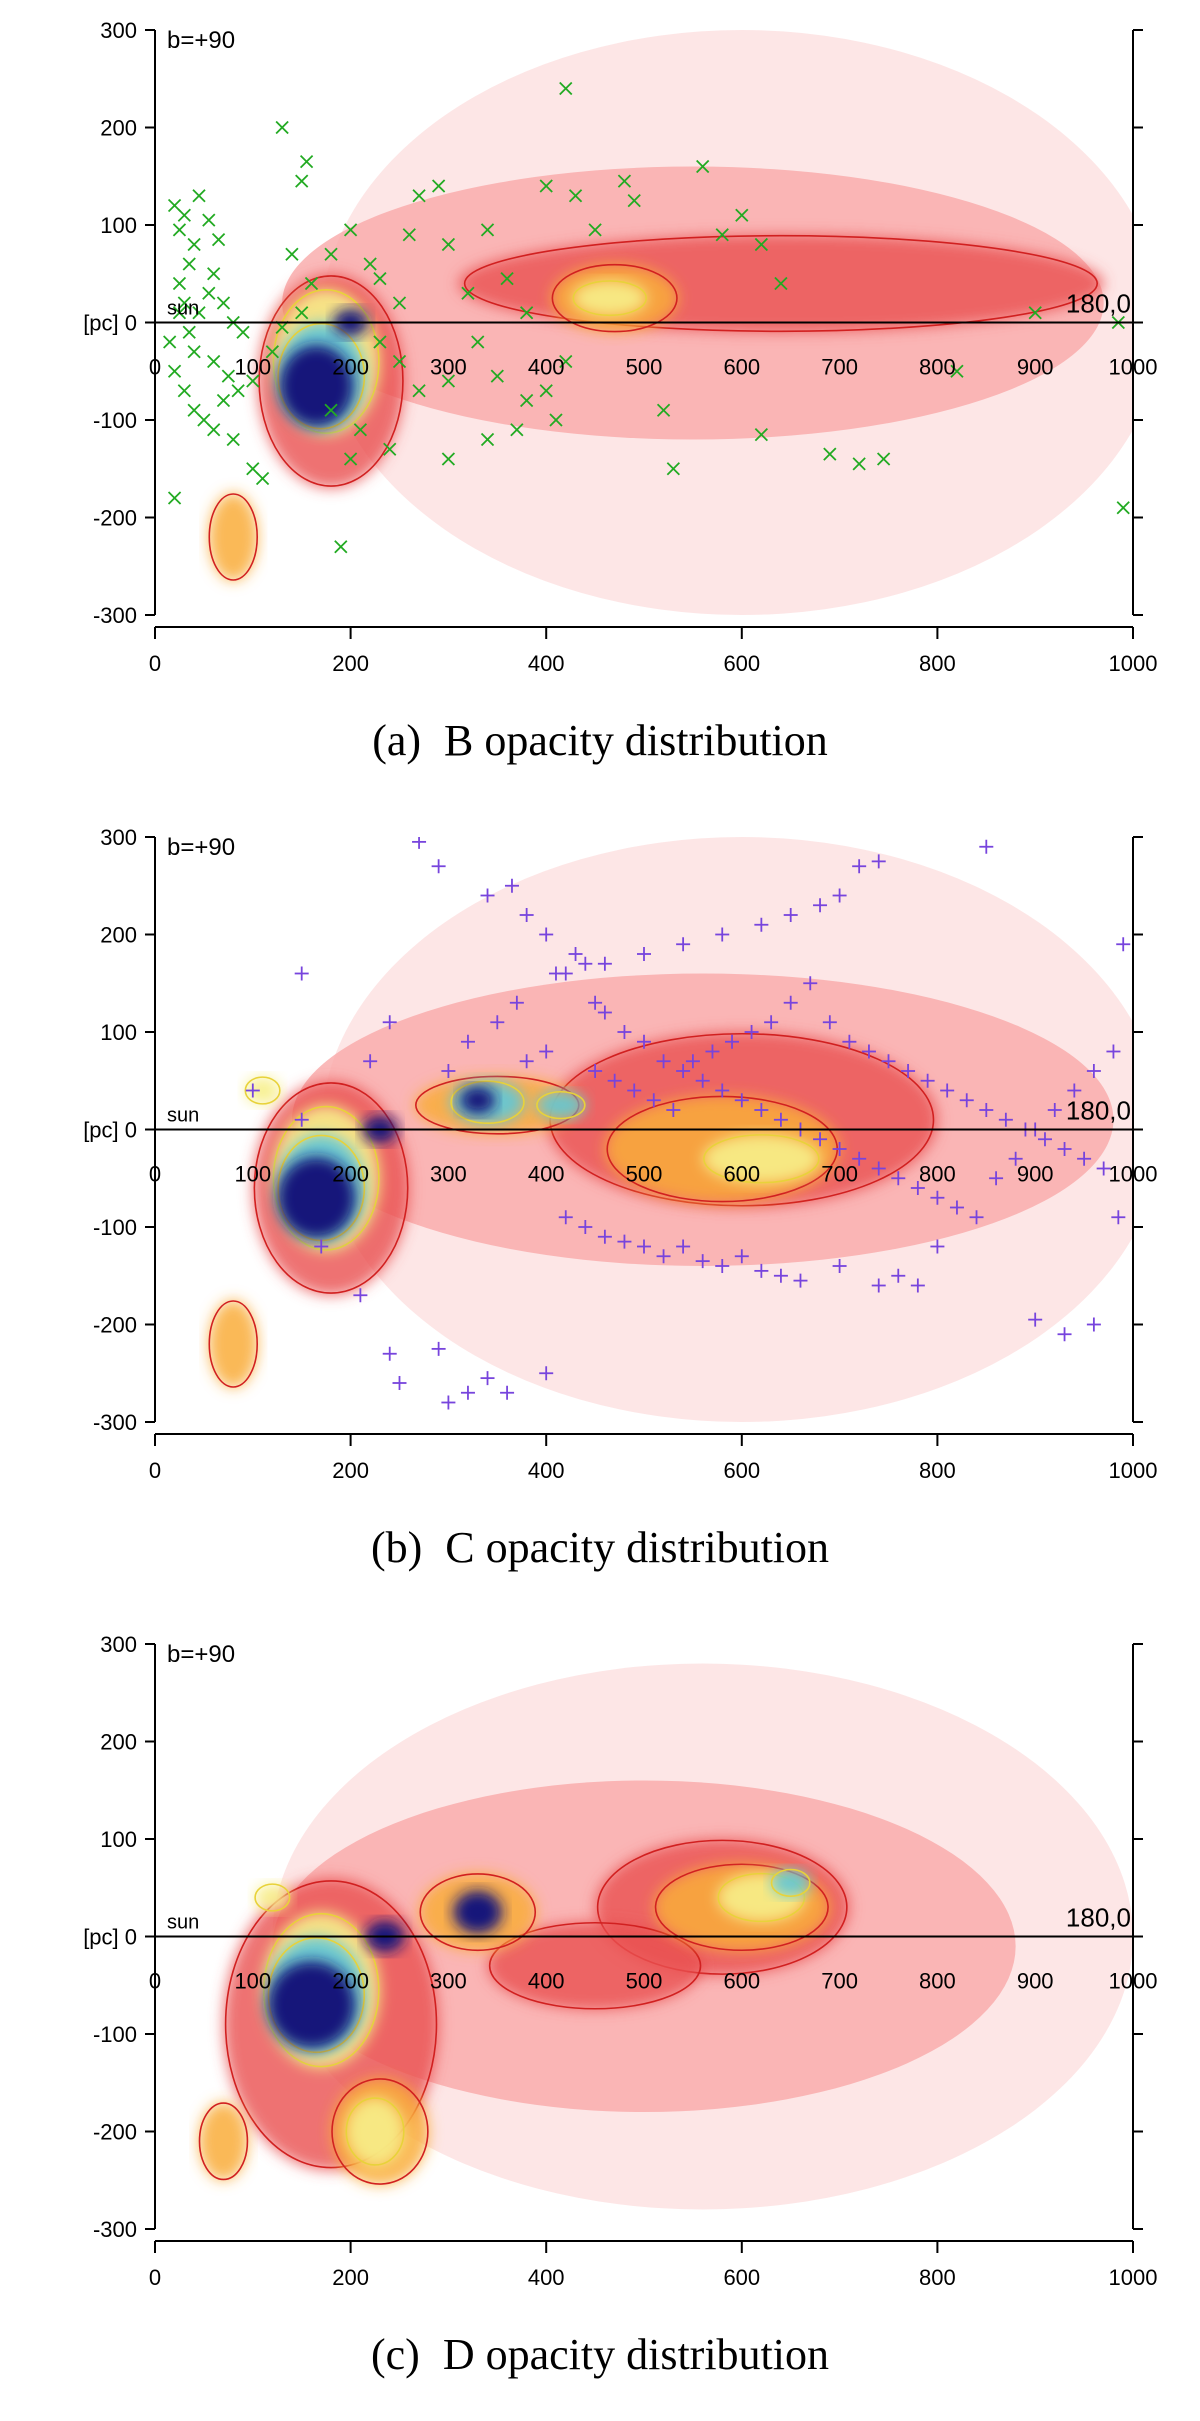 This screenshot has width=1200, height=2421. I want to click on x-tick-label: 600, so click(741, 1470).